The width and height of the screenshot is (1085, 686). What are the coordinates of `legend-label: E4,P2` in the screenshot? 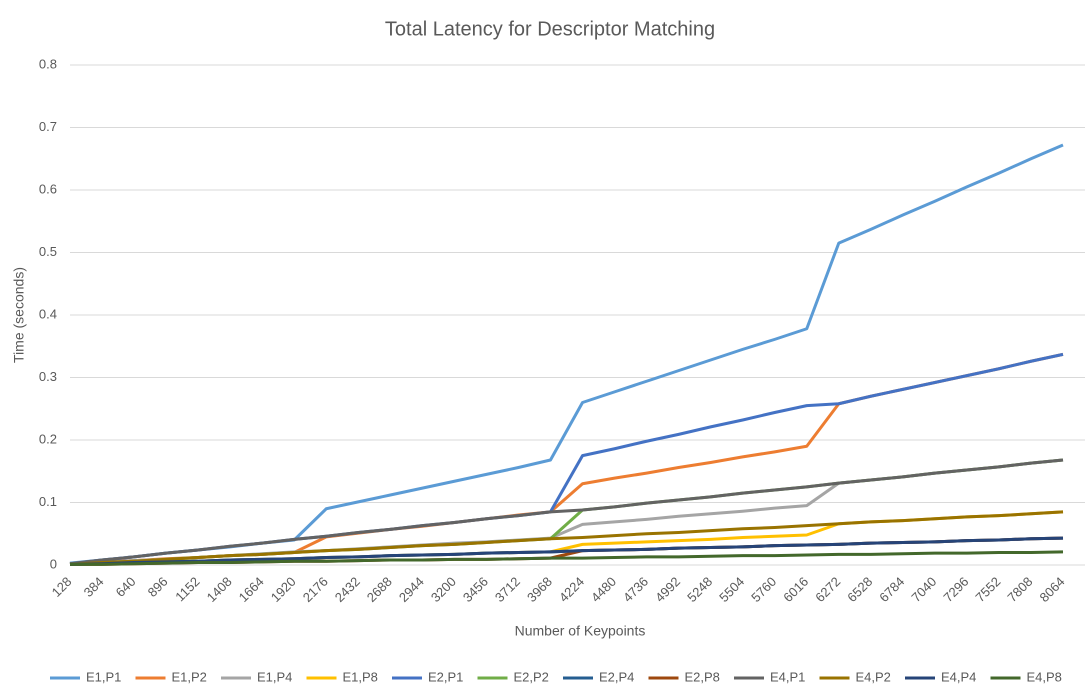 It's located at (873, 676).